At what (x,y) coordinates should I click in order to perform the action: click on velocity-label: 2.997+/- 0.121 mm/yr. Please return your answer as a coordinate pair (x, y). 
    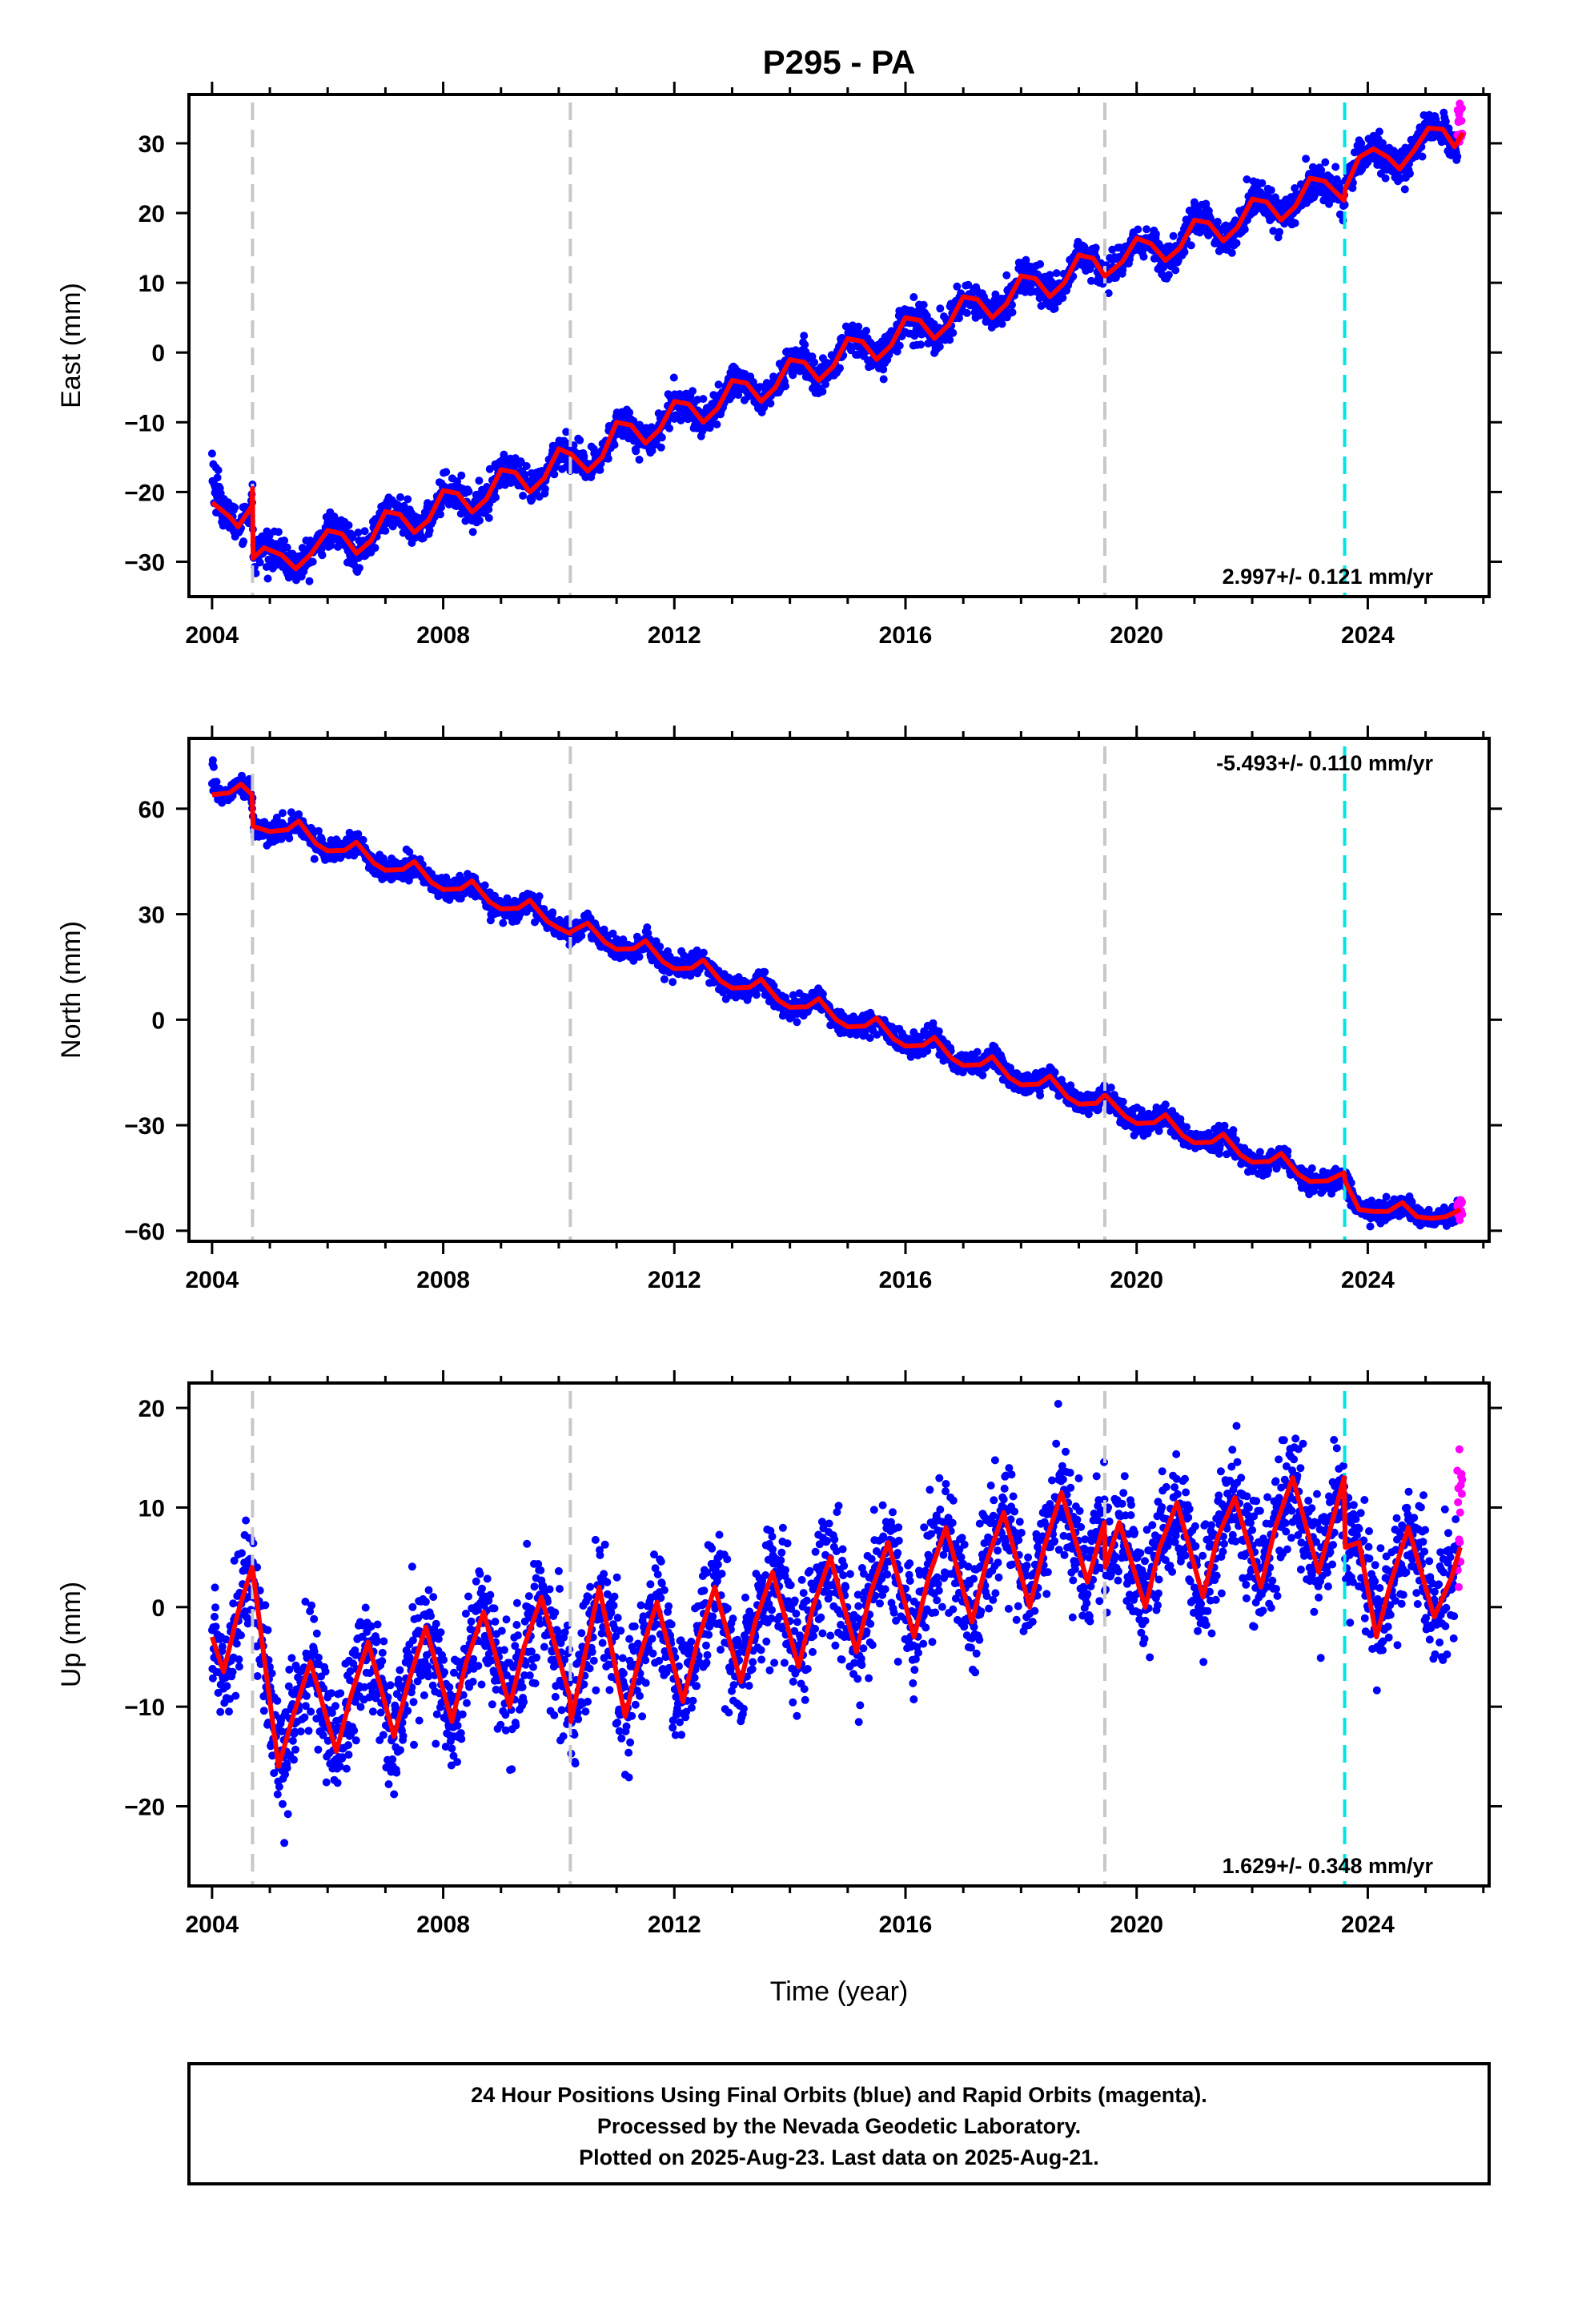
    Looking at the image, I should click on (1328, 577).